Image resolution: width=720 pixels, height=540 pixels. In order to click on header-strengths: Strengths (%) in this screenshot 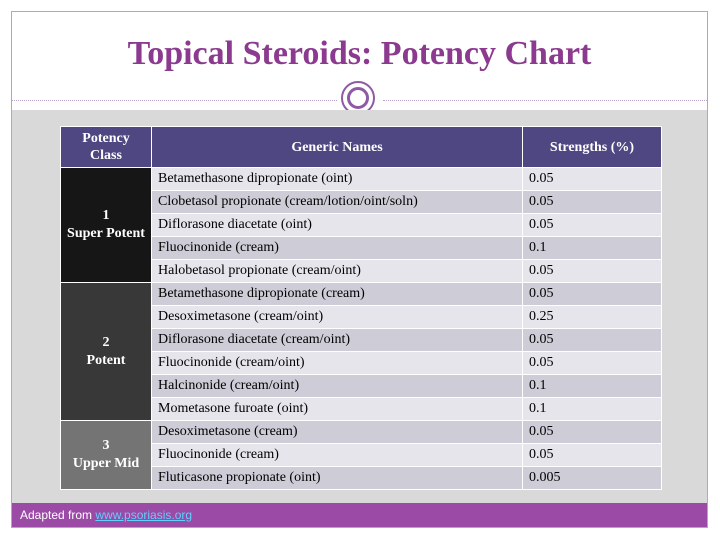, I will do `click(592, 147)`.